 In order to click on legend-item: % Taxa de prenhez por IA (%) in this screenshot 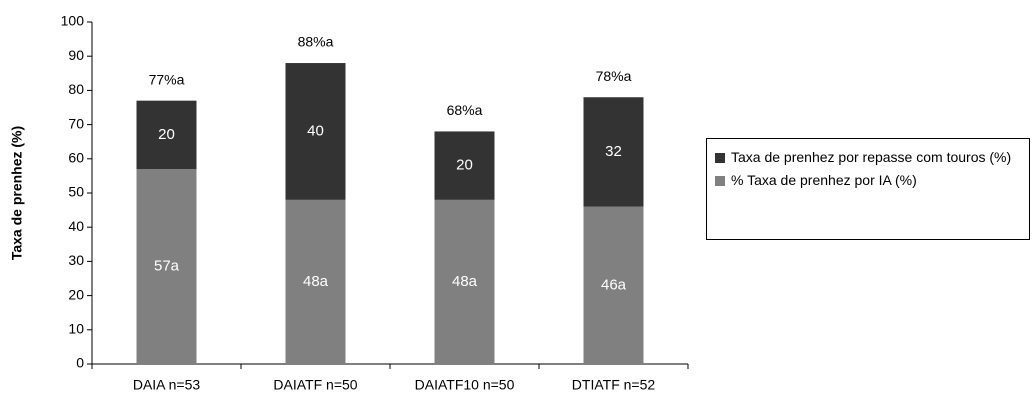, I will do `click(868, 180)`.